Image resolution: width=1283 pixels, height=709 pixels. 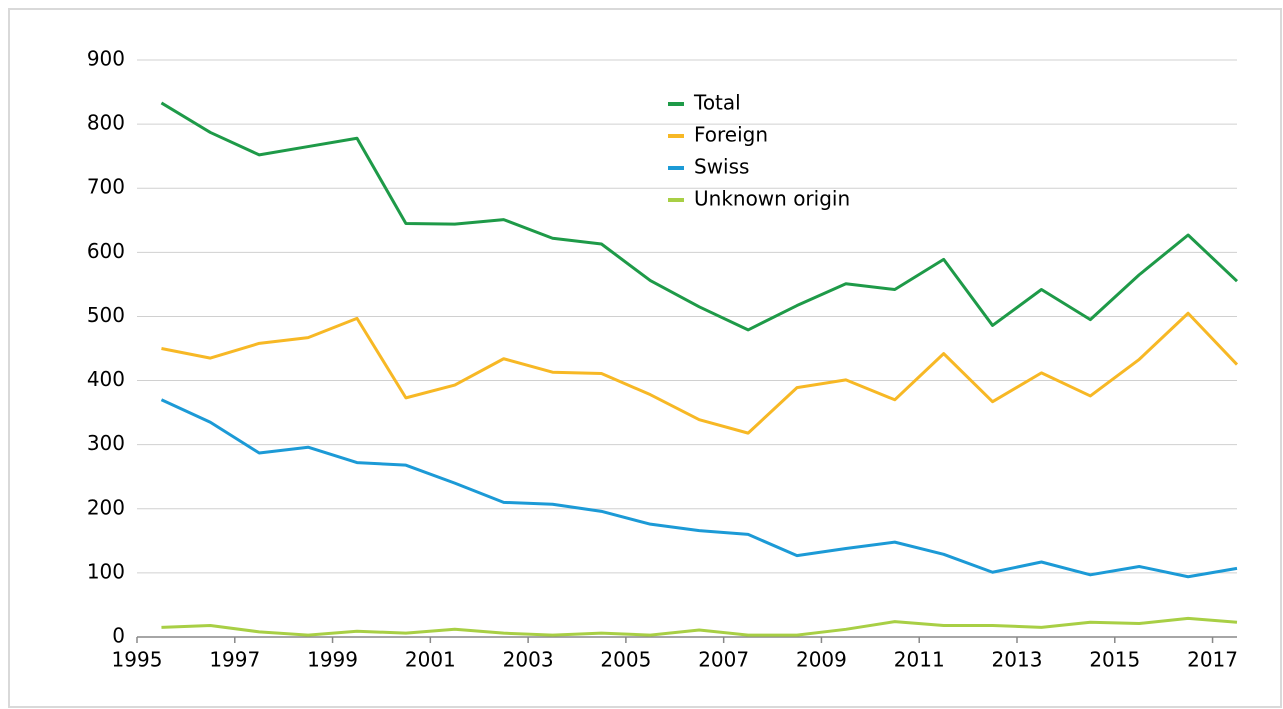 I want to click on legend-label: Foreign, so click(x=731, y=135).